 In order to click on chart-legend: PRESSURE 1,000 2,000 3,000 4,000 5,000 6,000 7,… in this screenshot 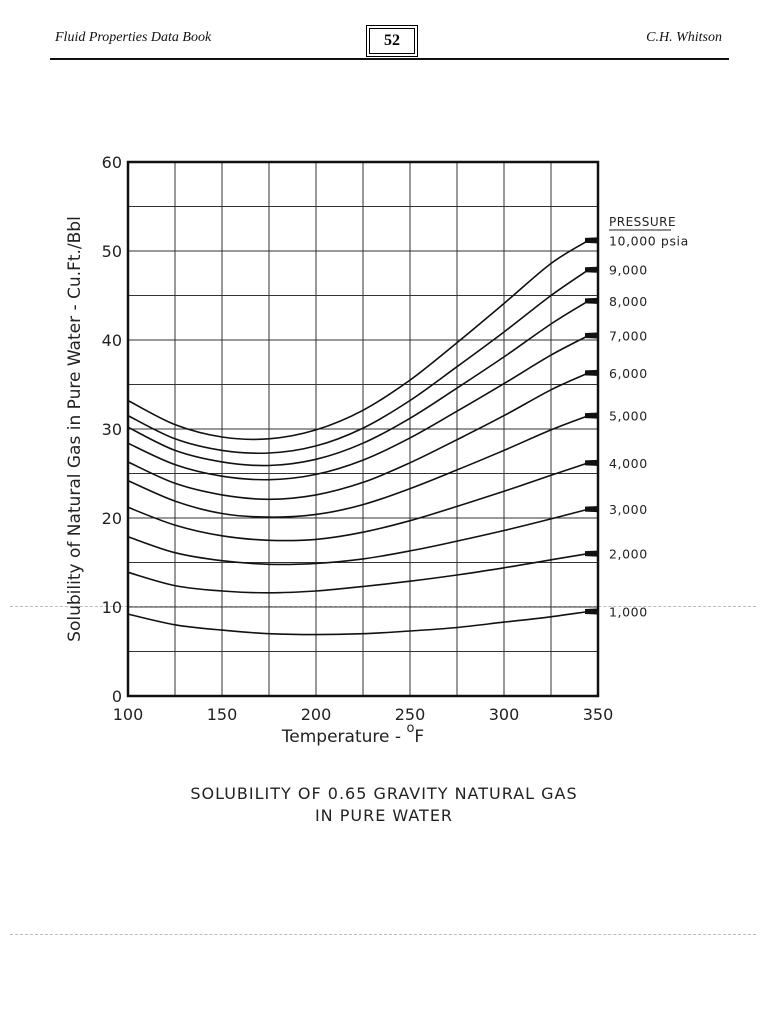, I will do `click(637, 417)`.